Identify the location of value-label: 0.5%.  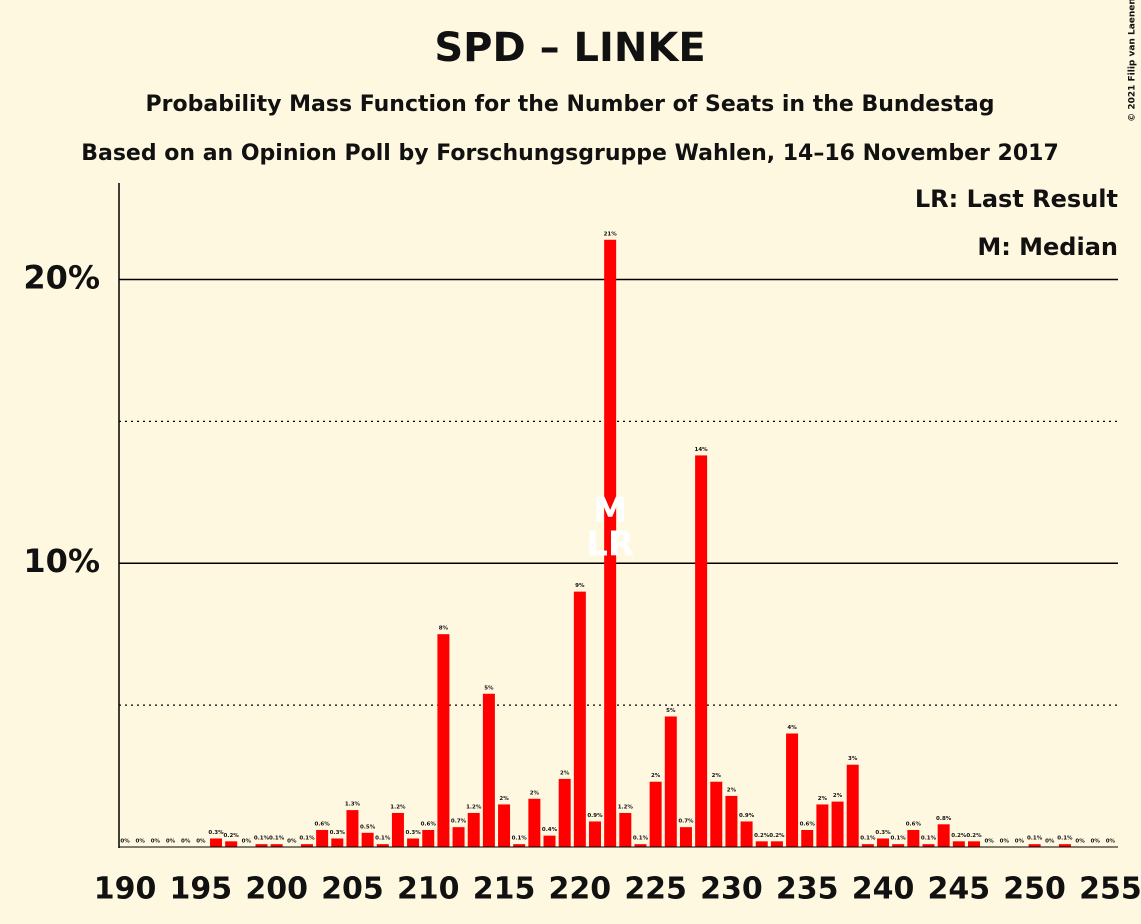
(368, 827).